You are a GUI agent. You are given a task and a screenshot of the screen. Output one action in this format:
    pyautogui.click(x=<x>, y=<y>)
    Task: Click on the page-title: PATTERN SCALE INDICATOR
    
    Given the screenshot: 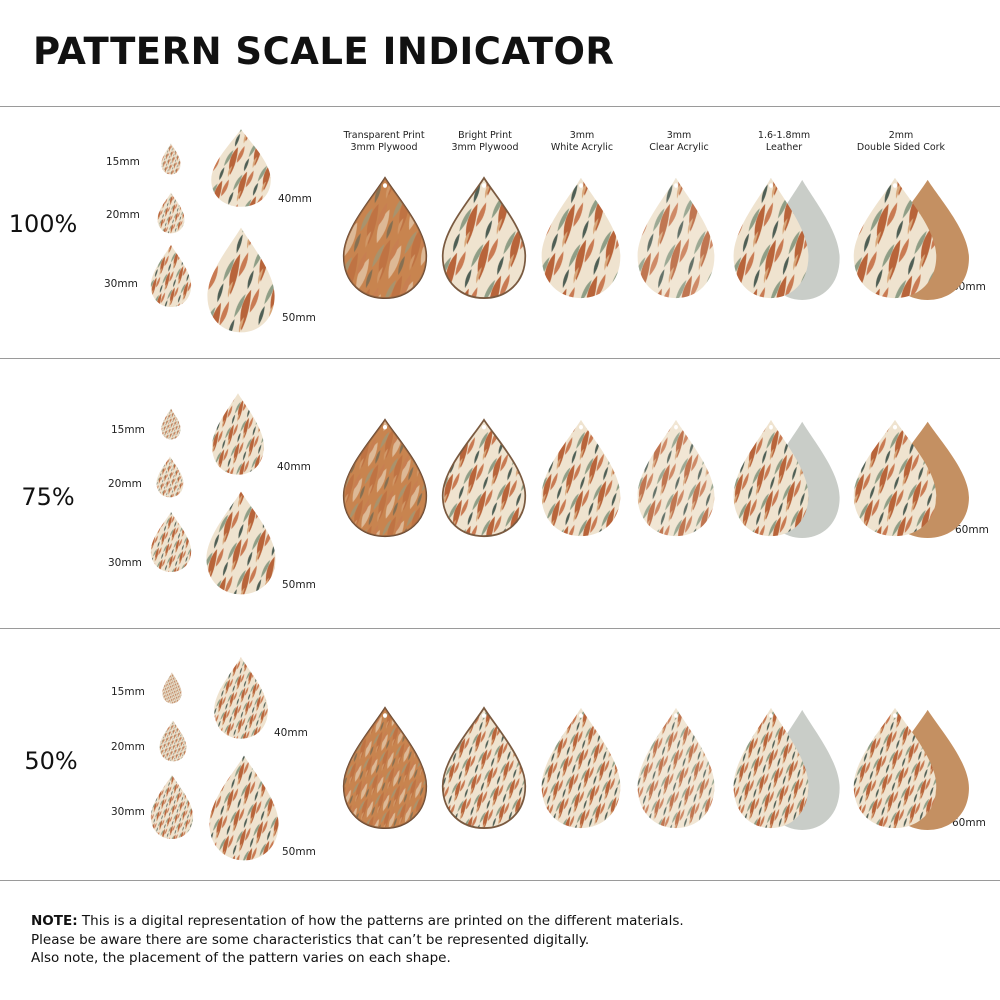 What is the action you would take?
    pyautogui.click(x=324, y=51)
    